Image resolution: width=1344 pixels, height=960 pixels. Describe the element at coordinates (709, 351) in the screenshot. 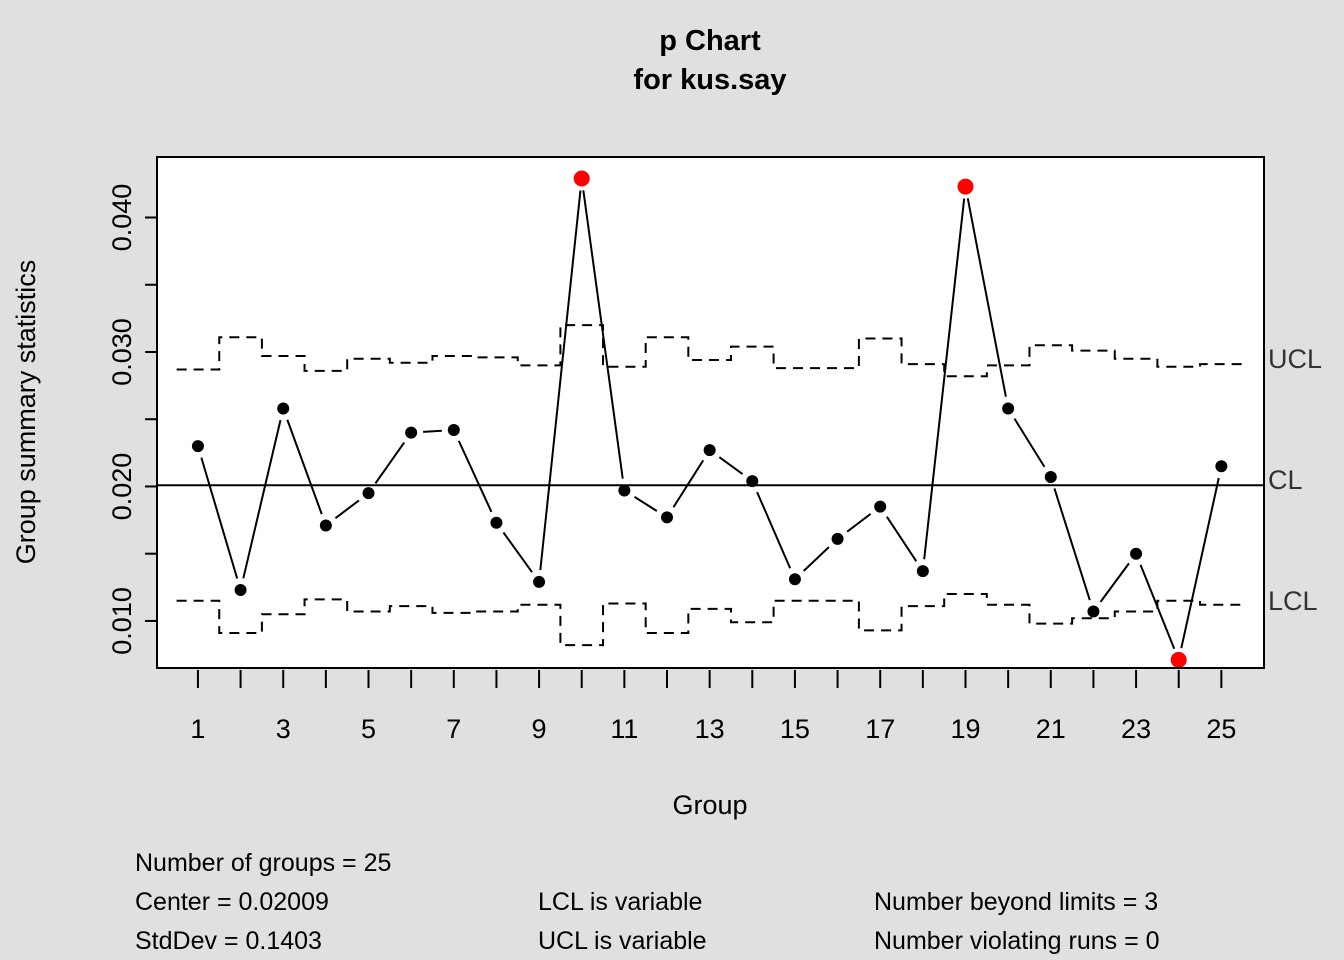

I see `ucl-line` at that location.